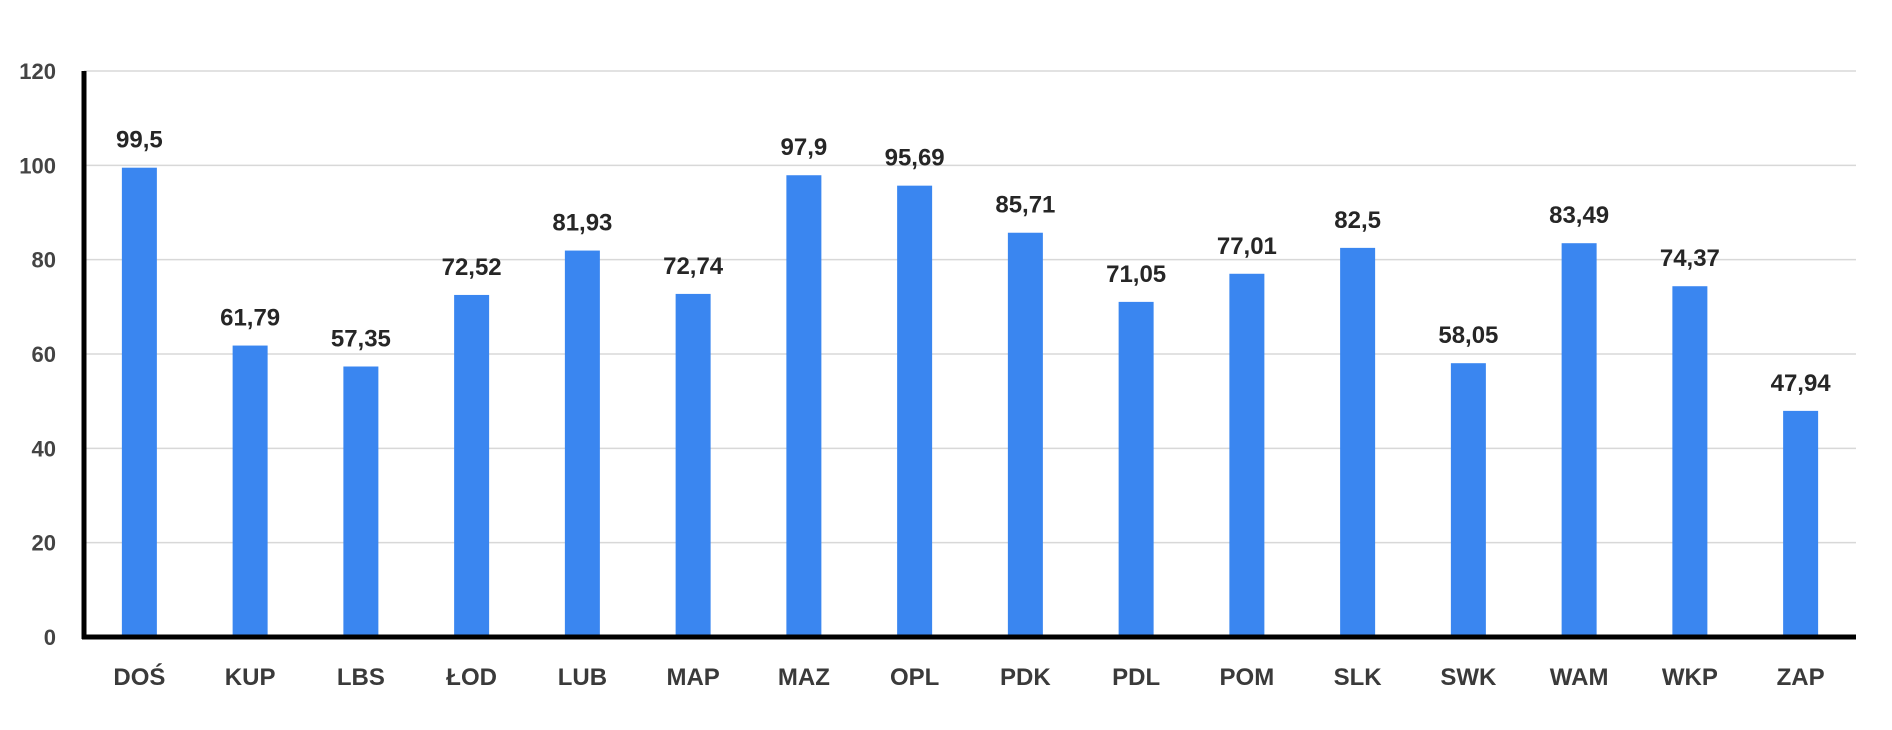  I want to click on x-tick-label: LBS, so click(361, 677).